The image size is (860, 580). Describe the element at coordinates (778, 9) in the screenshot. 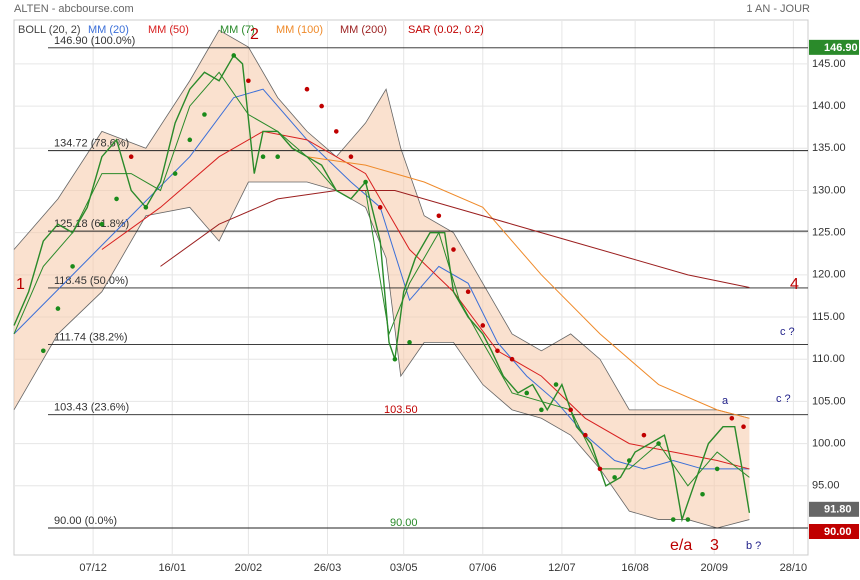

I see `period: 1 AN - JOUR` at that location.